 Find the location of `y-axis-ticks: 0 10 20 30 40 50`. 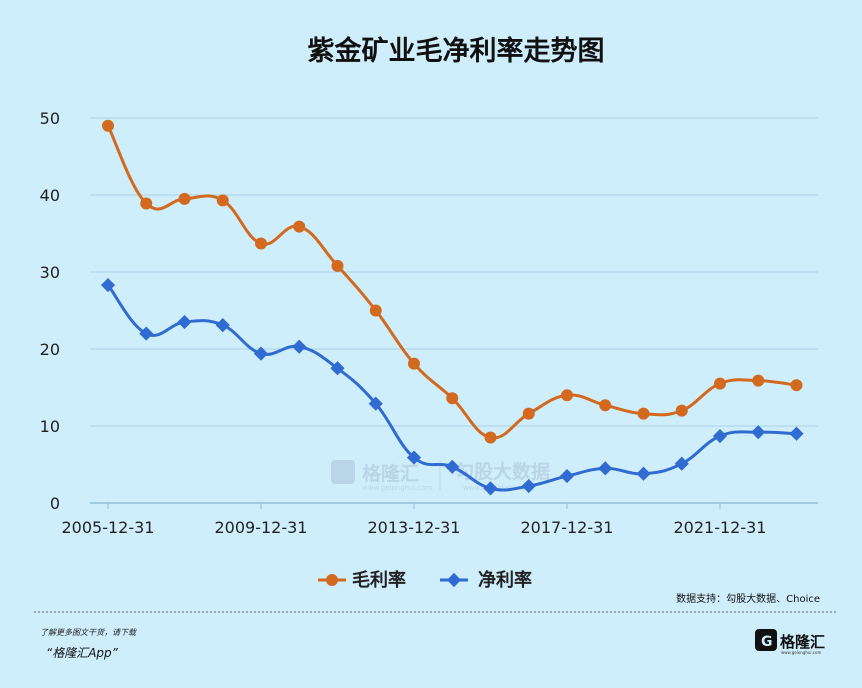

y-axis-ticks: 0 10 20 30 40 50 is located at coordinates (50, 311).